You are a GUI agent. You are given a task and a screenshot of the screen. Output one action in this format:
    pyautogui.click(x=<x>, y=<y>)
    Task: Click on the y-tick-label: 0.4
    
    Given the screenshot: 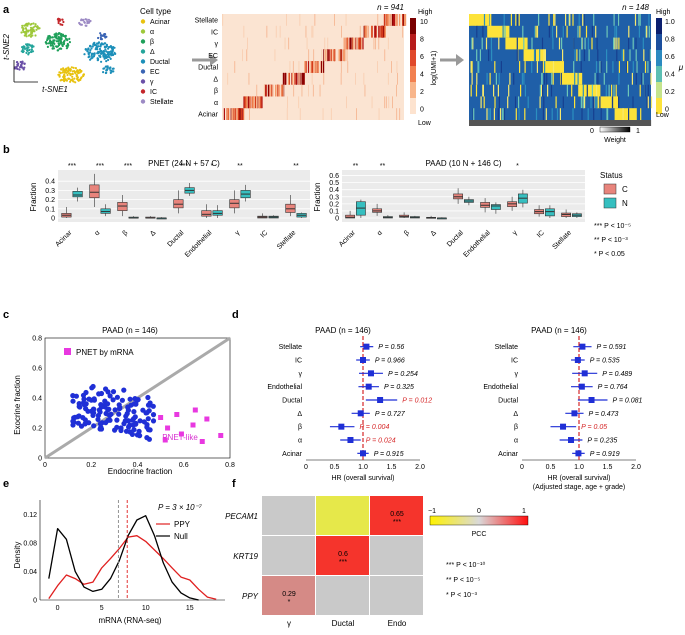 What is the action you would take?
    pyautogui.click(x=50, y=182)
    